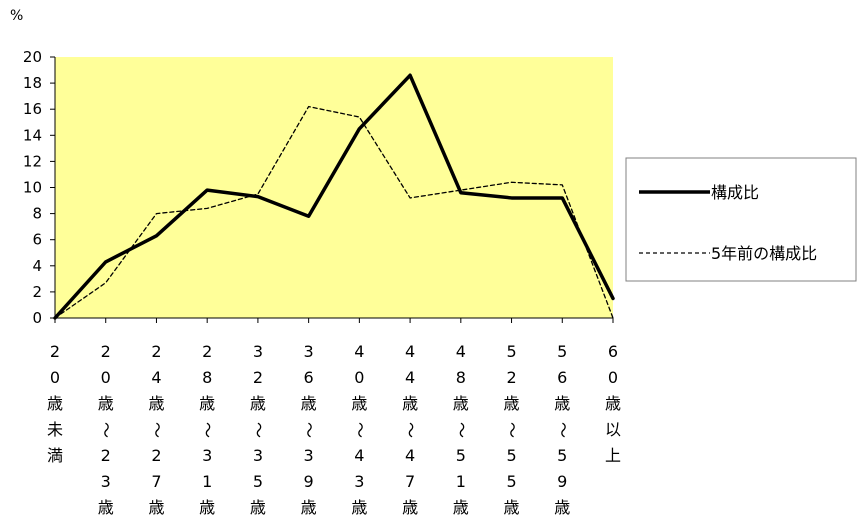 The width and height of the screenshot is (860, 532). What do you see at coordinates (37, 240) in the screenshot?
I see `y-tick-label: 6` at bounding box center [37, 240].